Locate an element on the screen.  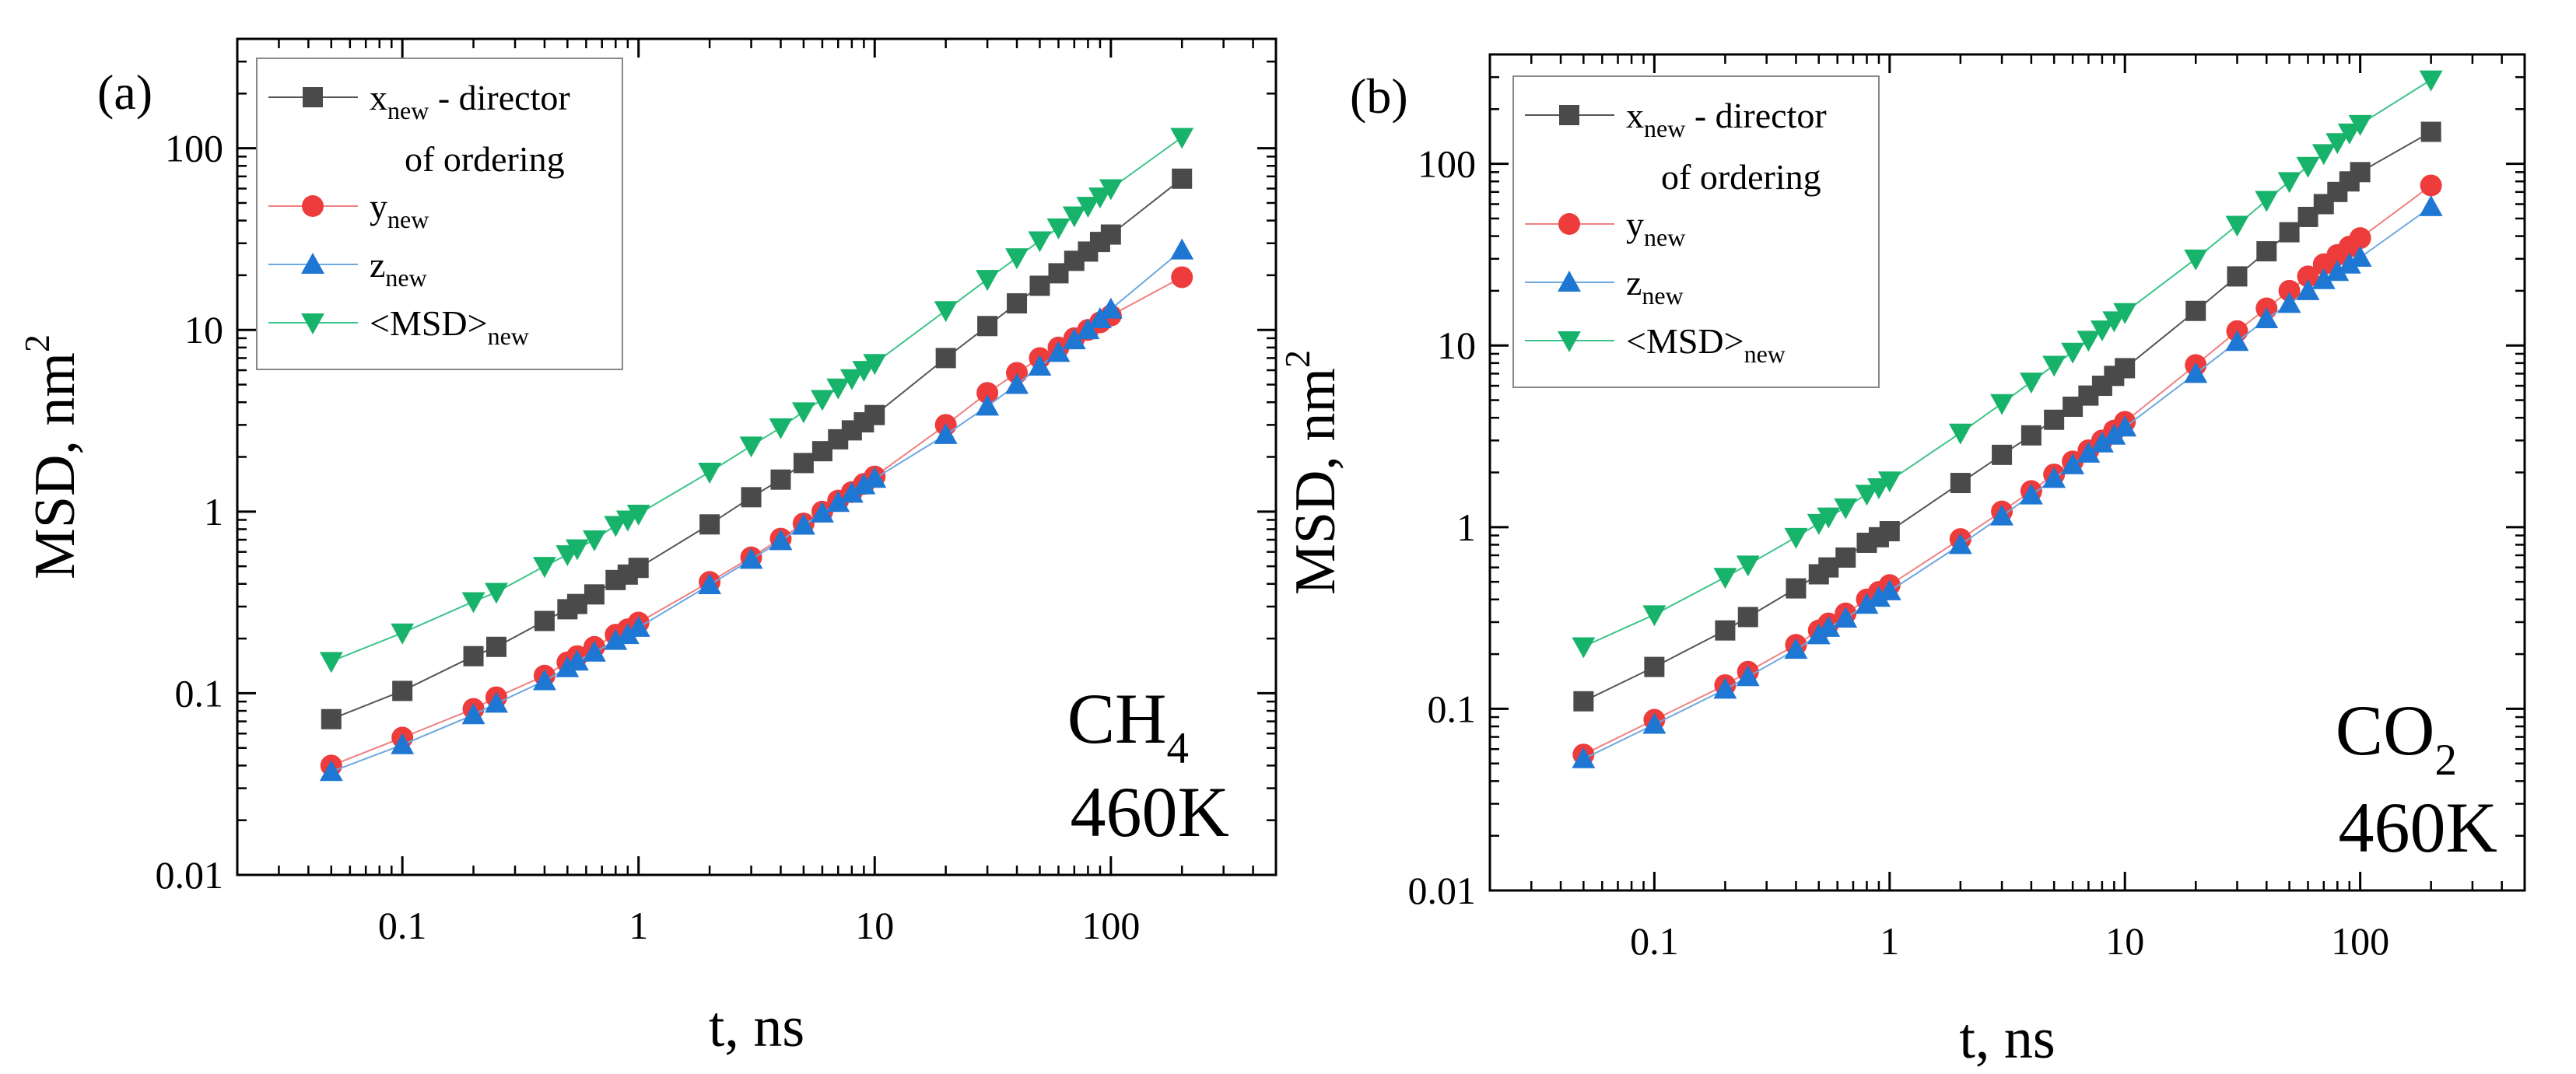
panel-label: (b) is located at coordinates (1379, 96).